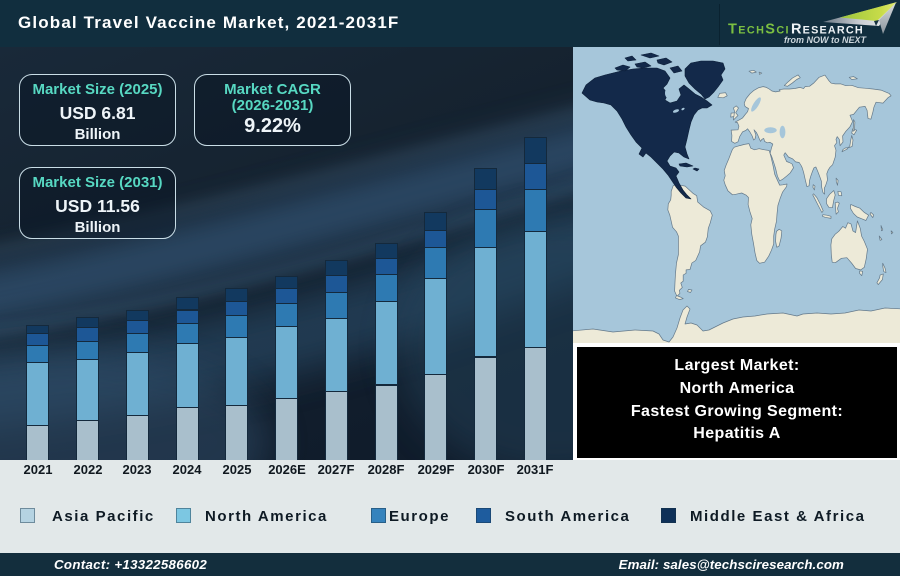  Describe the element at coordinates (825, 40) in the screenshot. I see `svg-text: from NOW to NEXT` at that location.